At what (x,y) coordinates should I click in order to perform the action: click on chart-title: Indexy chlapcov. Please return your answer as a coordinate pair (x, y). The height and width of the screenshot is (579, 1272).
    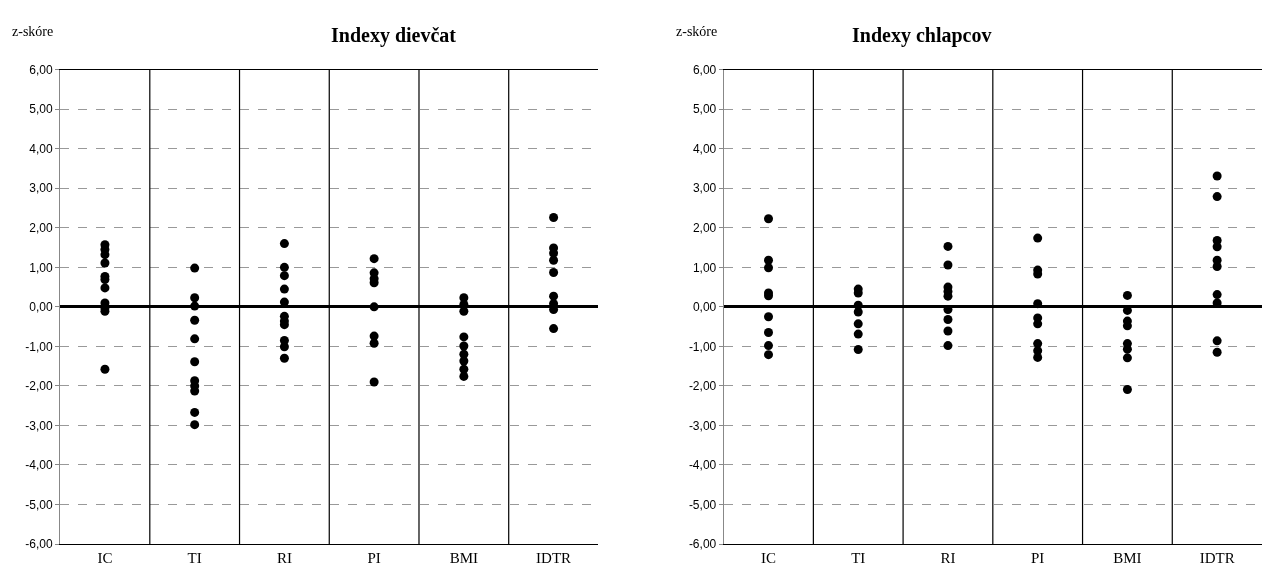
    Looking at the image, I should click on (922, 35).